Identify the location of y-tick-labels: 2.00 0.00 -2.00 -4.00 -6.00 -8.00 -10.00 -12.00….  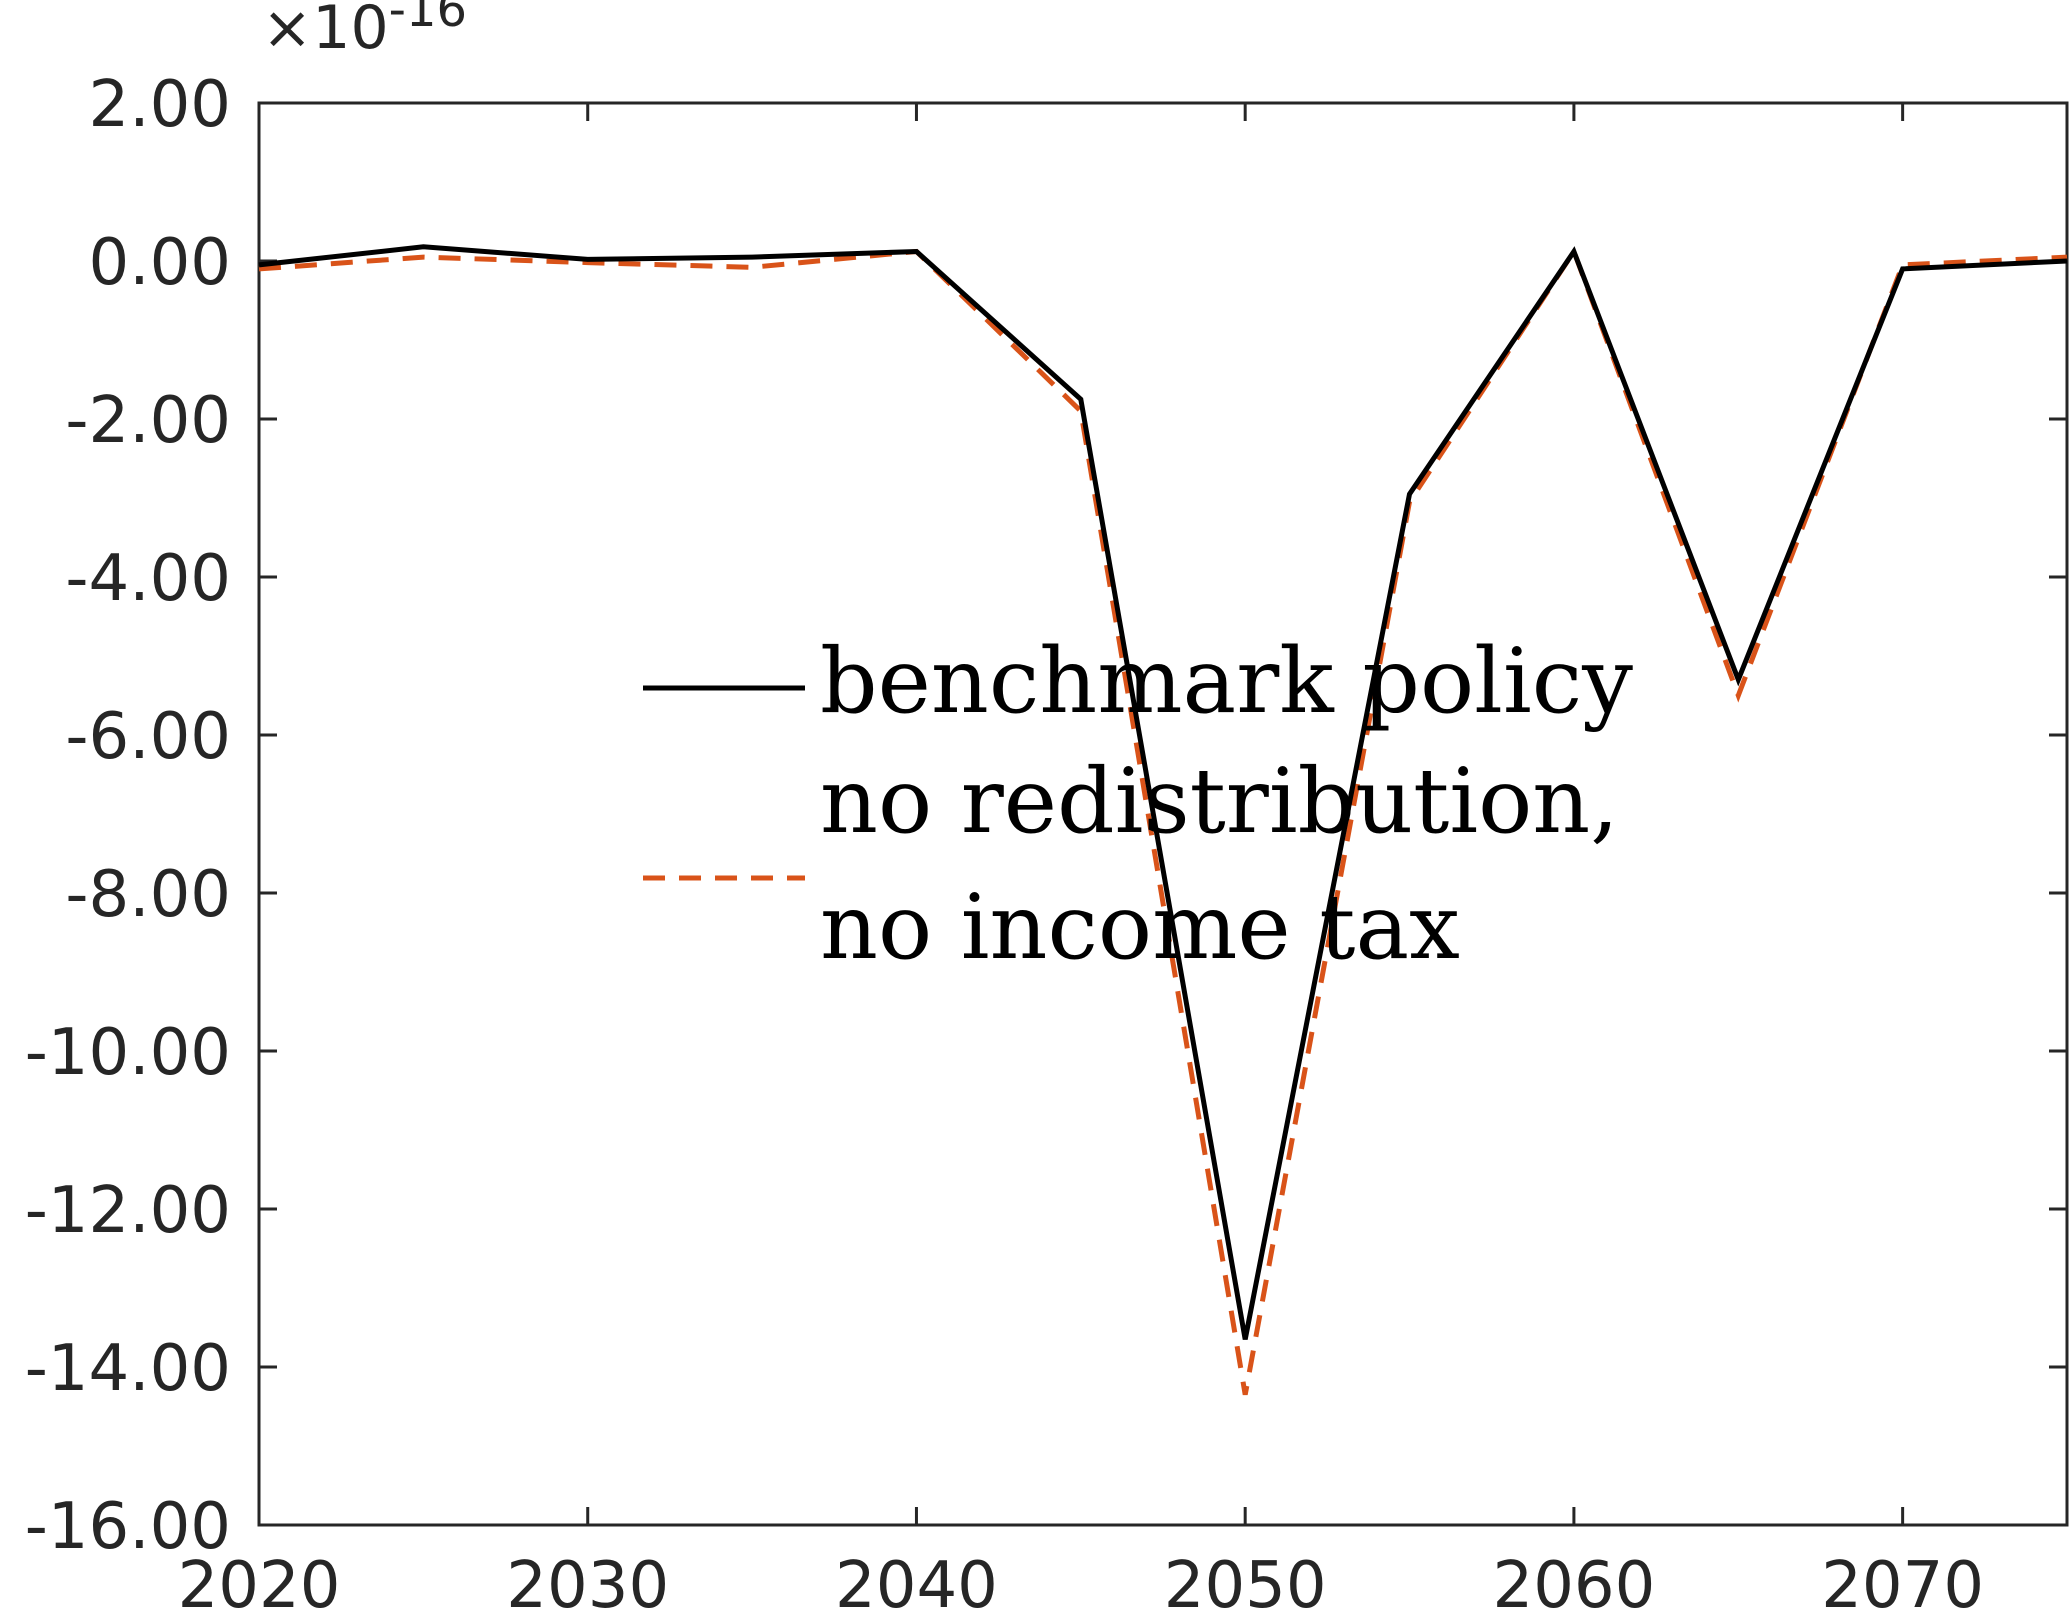
(128, 816).